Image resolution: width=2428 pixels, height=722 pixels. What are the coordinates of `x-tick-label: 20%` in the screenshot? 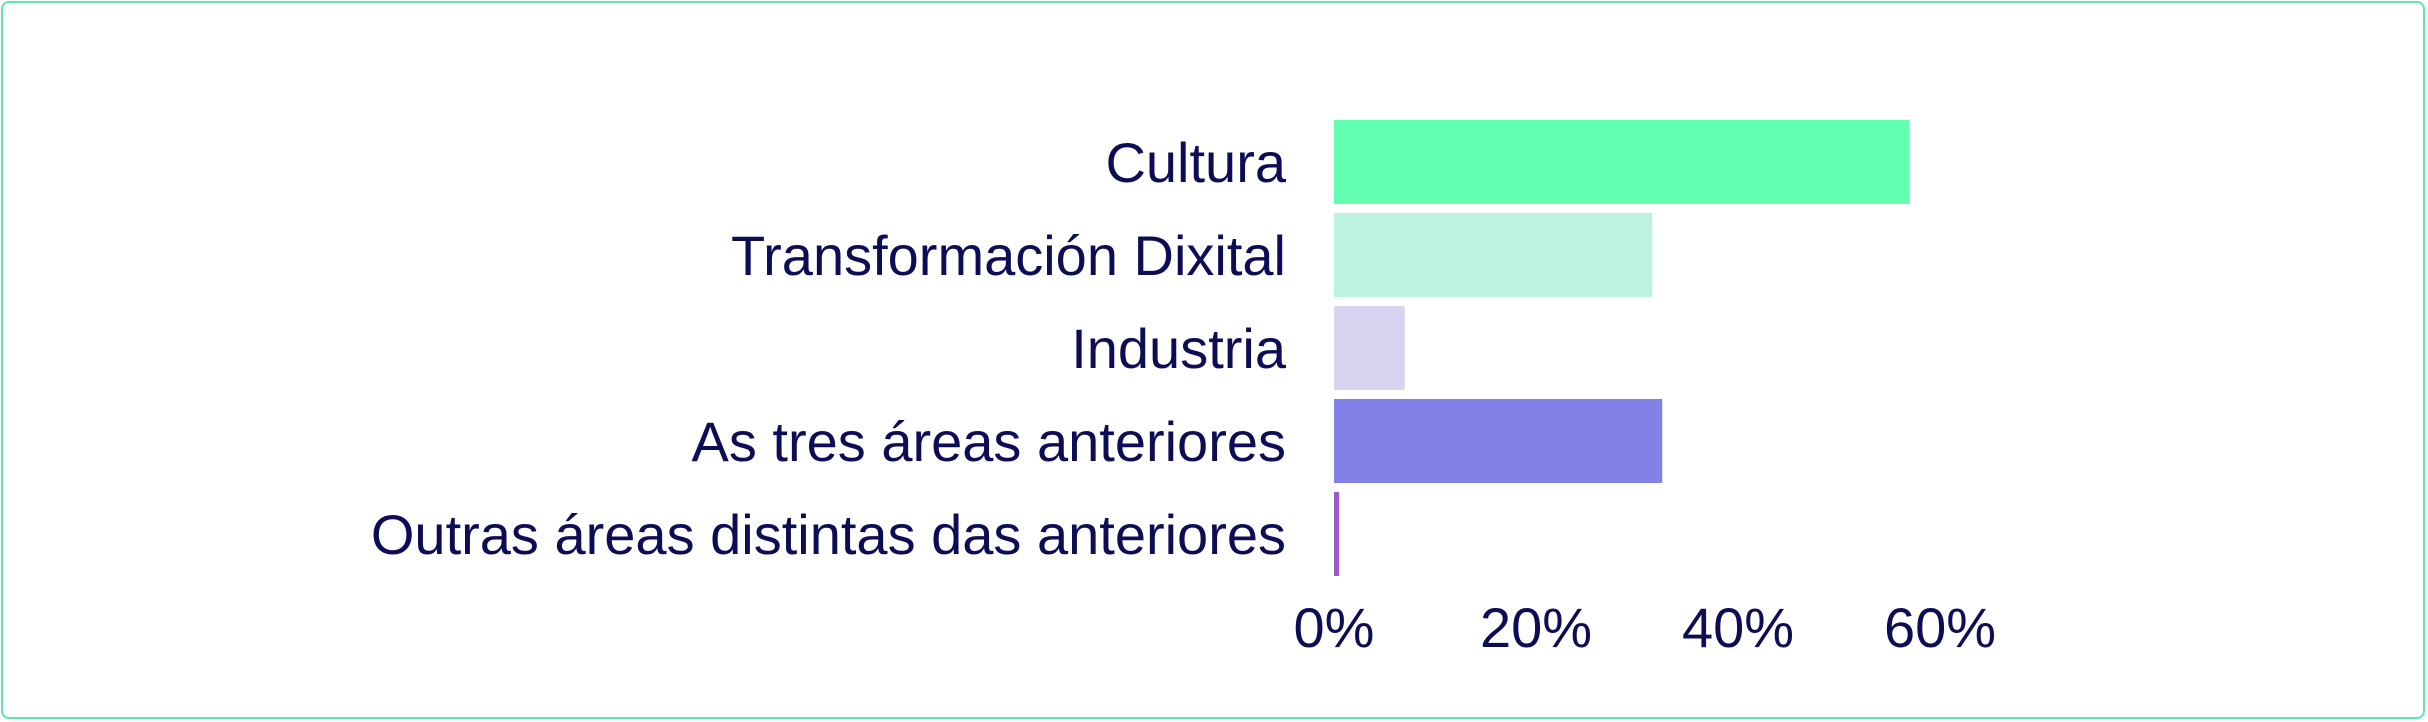 It's located at (1536, 627).